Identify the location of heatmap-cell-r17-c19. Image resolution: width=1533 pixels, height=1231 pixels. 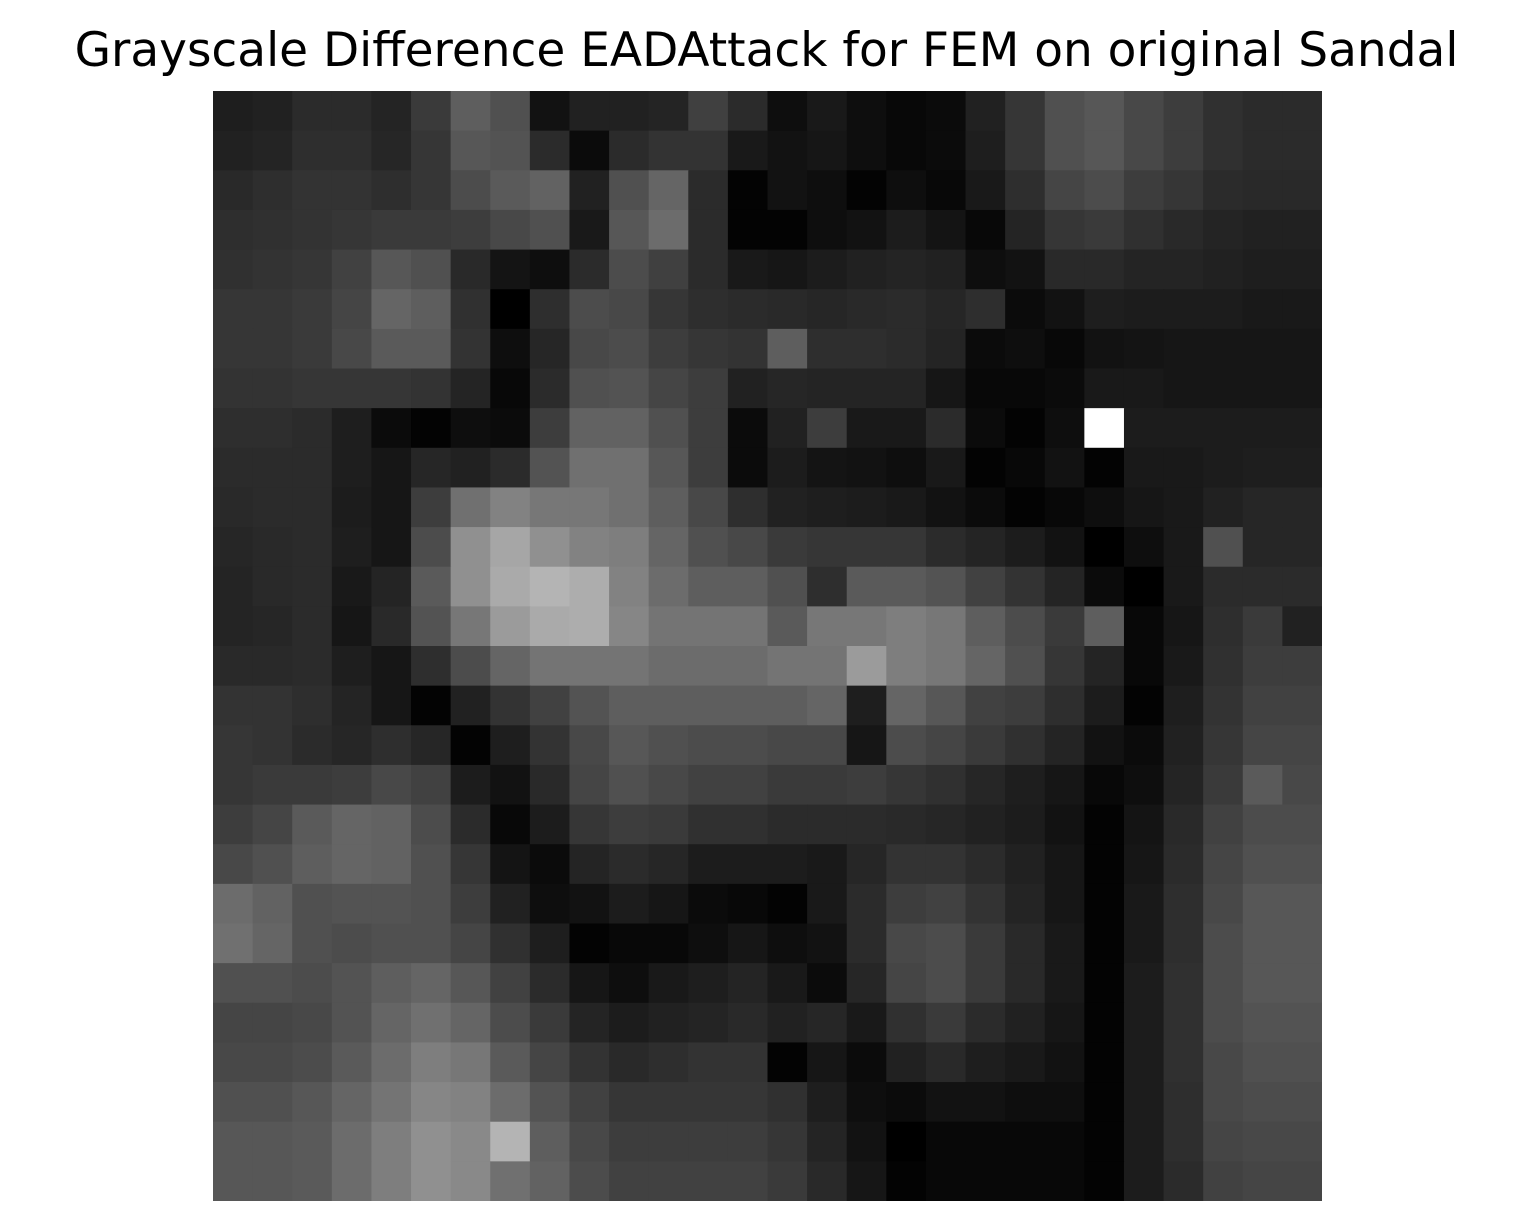
(985, 785).